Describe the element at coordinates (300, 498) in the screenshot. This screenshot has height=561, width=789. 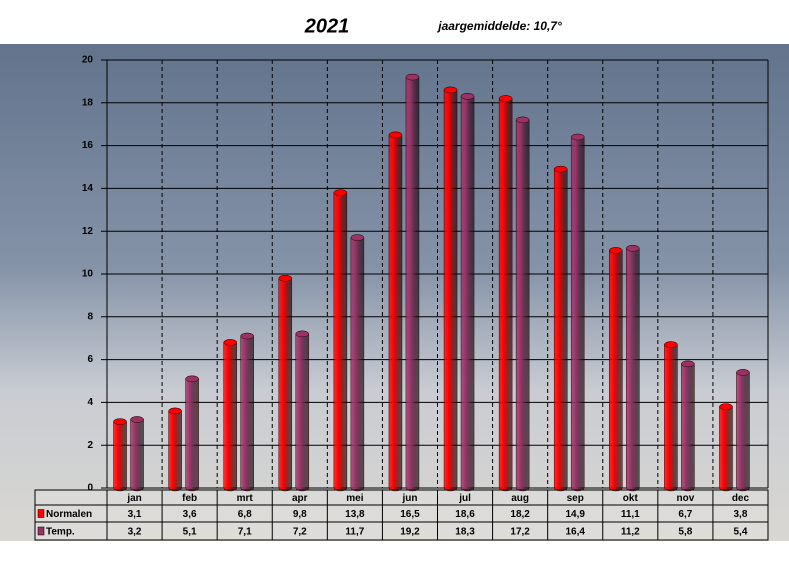
I see `x-tick-label: apr` at that location.